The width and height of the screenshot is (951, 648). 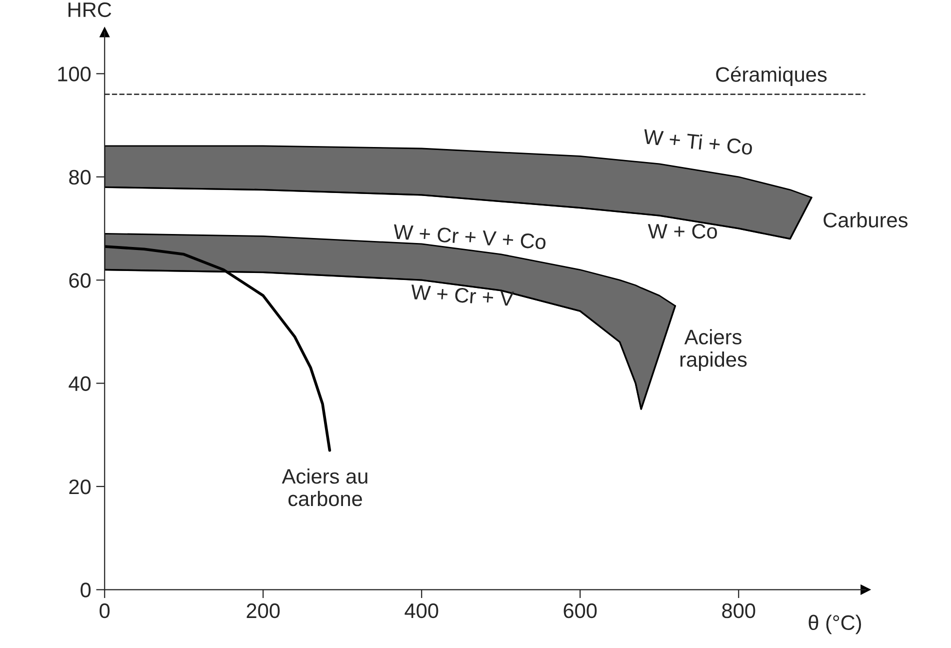 I want to click on annotation: W + Co, so click(x=682, y=231).